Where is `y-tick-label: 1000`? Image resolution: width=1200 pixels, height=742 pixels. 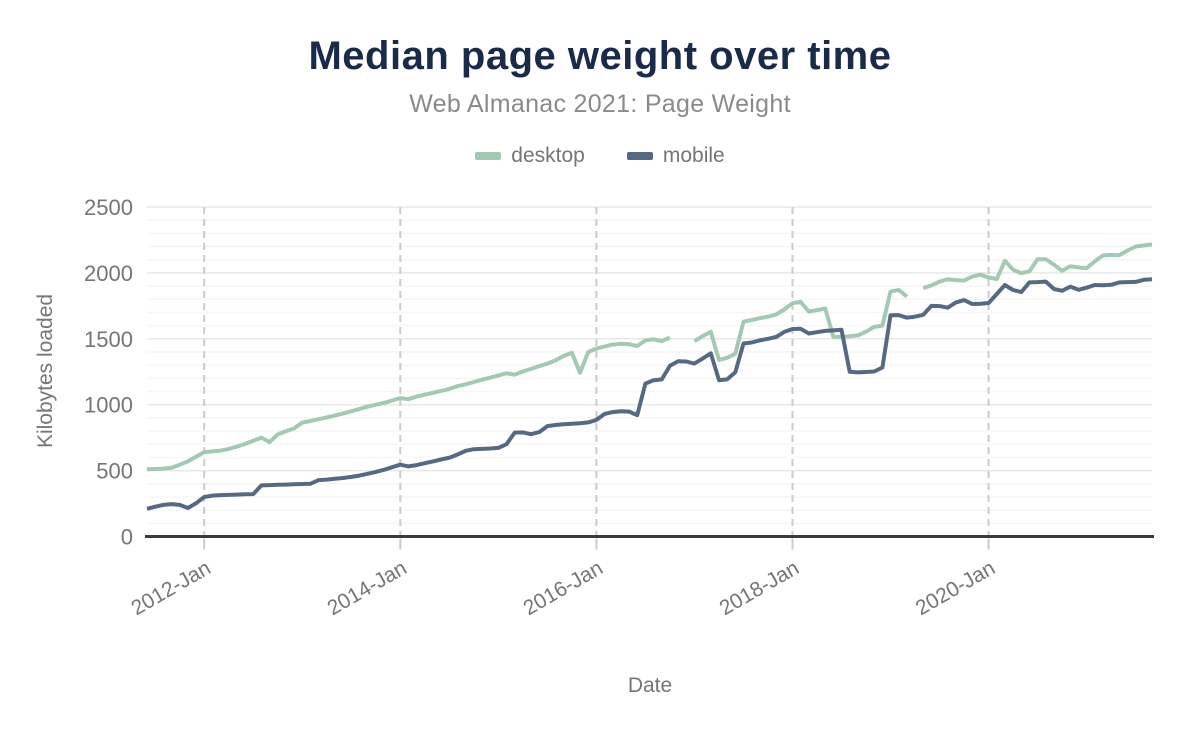
y-tick-label: 1000 is located at coordinates (108, 405).